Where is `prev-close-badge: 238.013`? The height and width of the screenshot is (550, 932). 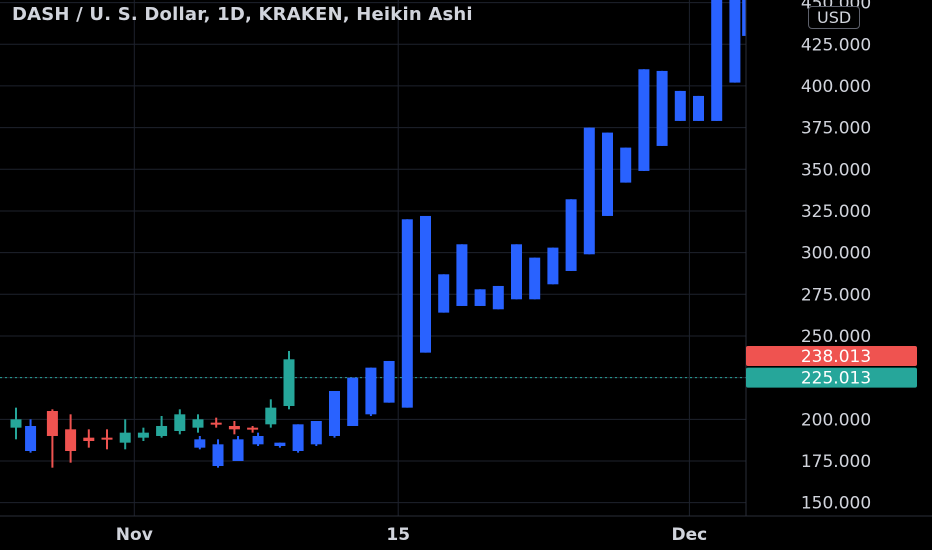
prev-close-badge: 238.013 is located at coordinates (831, 356).